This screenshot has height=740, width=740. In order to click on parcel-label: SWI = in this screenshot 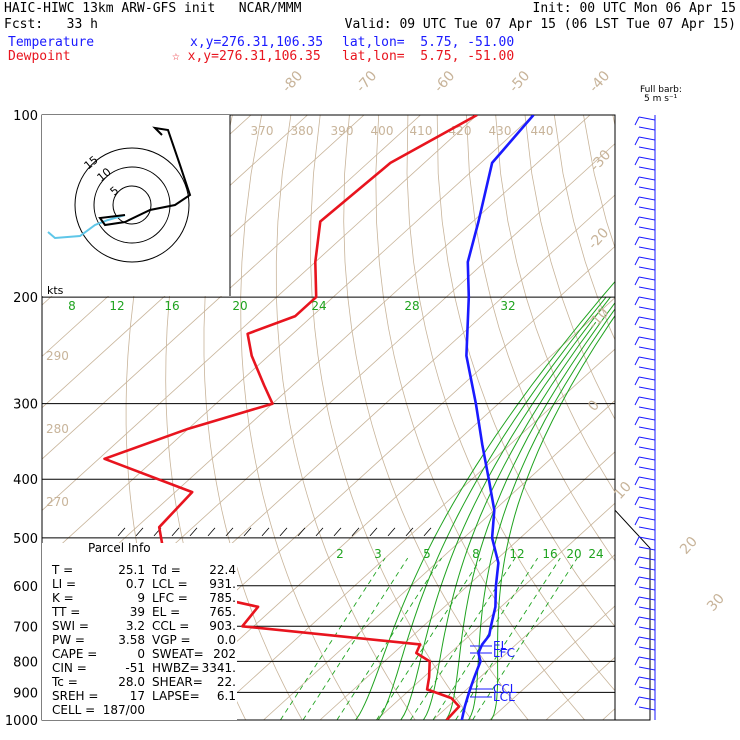, I will do `click(70, 626)`.